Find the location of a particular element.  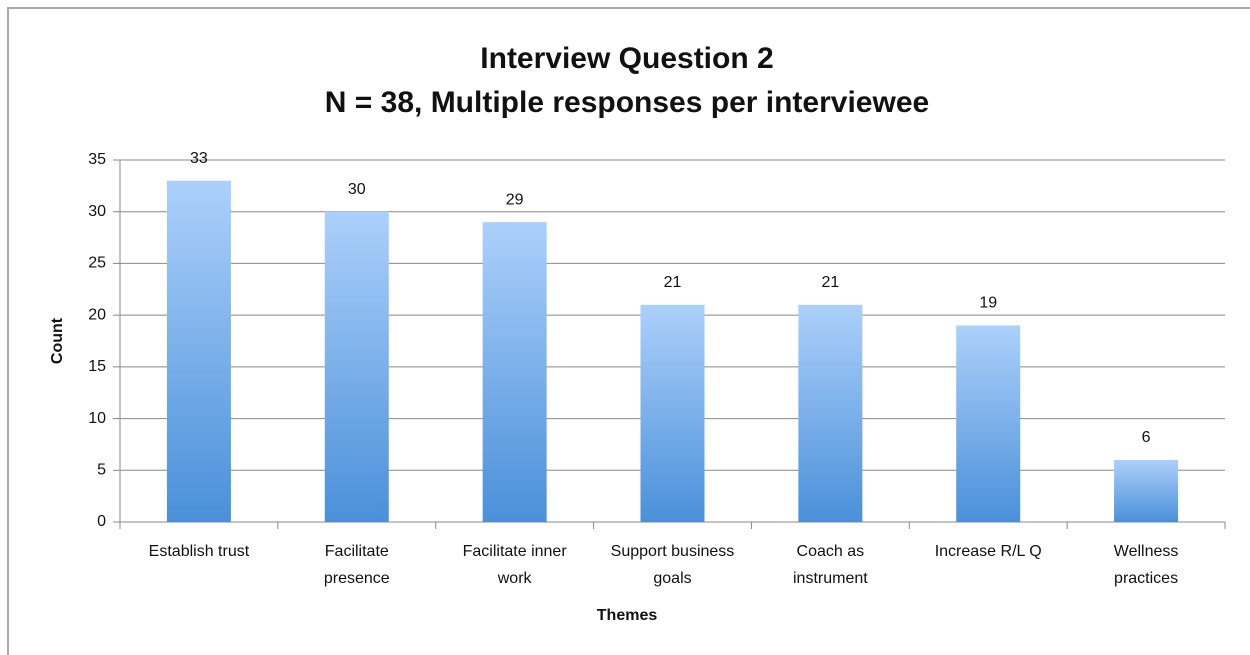

y-tick-label: 15 is located at coordinates (97, 366).